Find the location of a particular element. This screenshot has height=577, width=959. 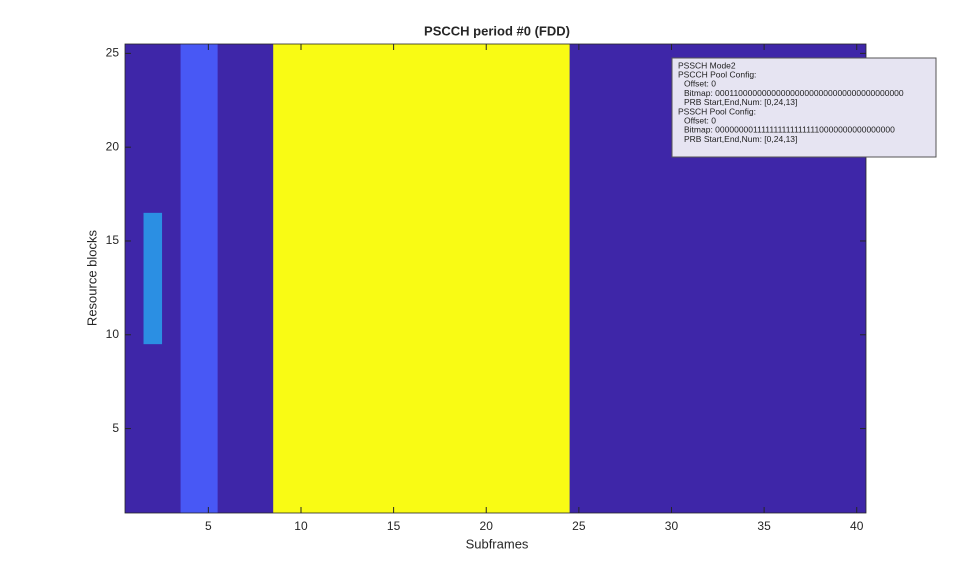

annotation-text: PSSCH Pool Config: is located at coordinates (717, 111).